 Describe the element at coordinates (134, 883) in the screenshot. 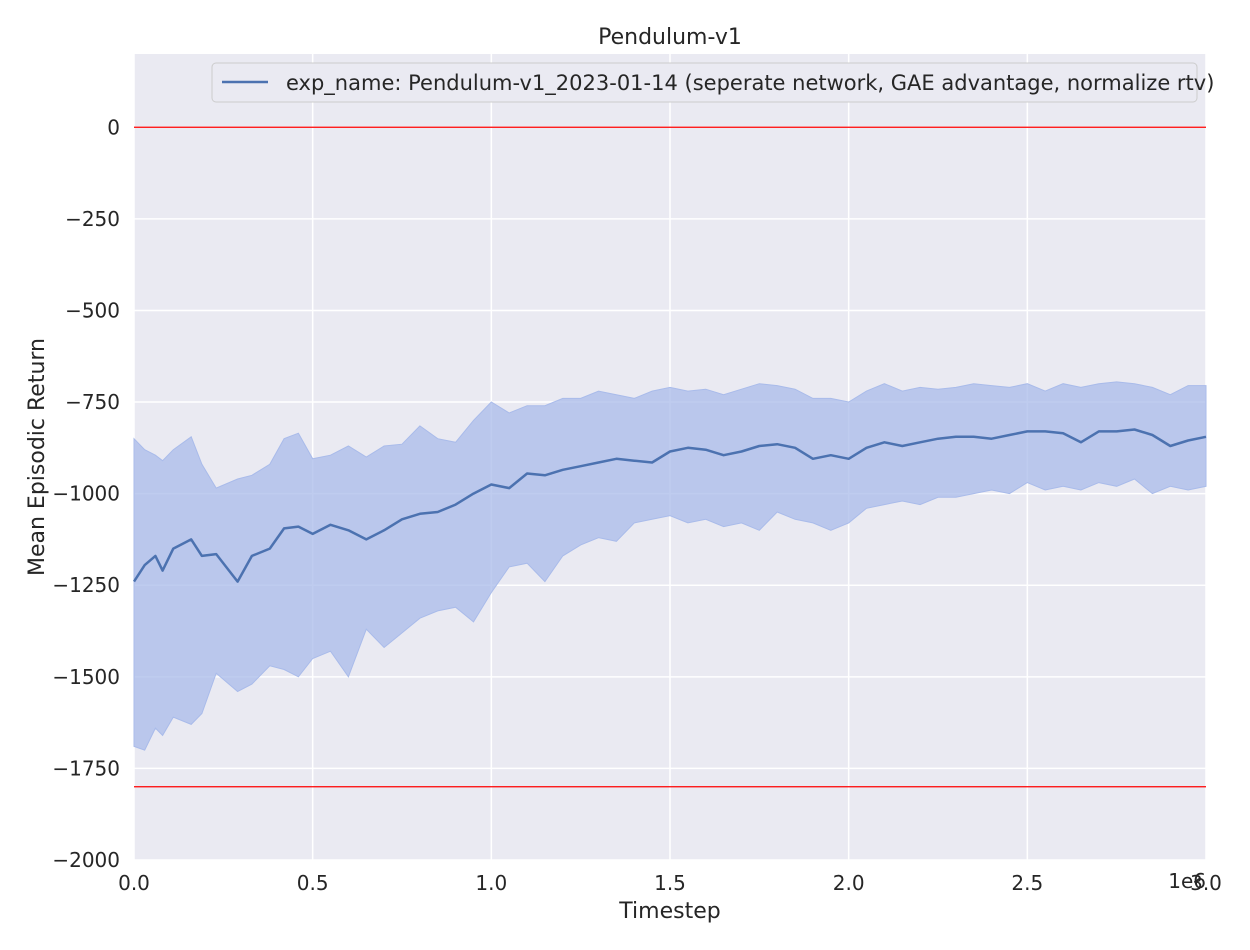

I see `x-tick-label: 0.0` at that location.